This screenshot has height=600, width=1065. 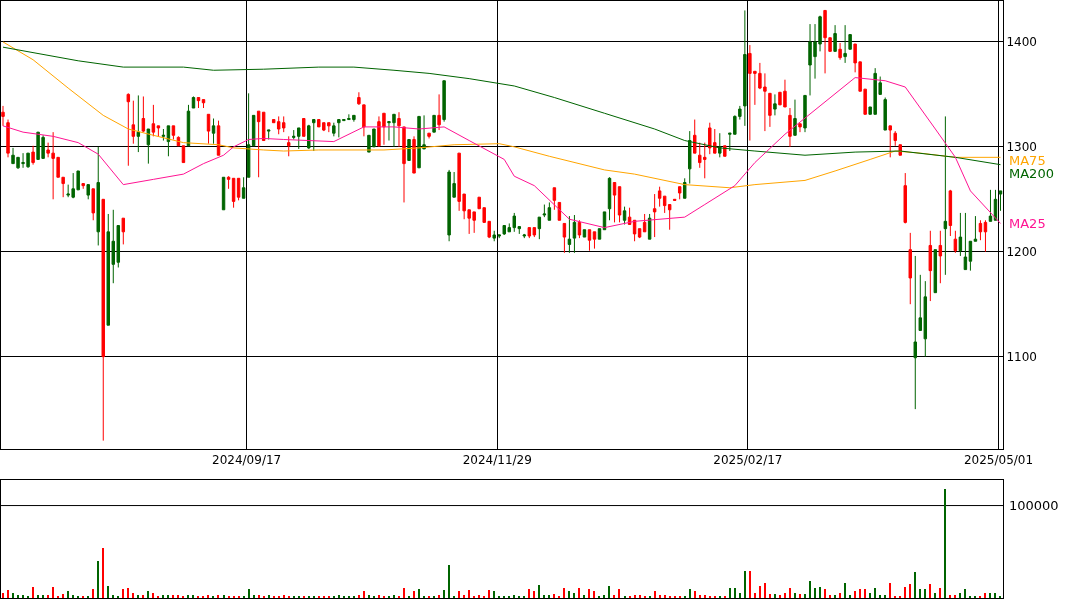 What do you see at coordinates (1027, 160) in the screenshot?
I see `series-label: MA75` at bounding box center [1027, 160].